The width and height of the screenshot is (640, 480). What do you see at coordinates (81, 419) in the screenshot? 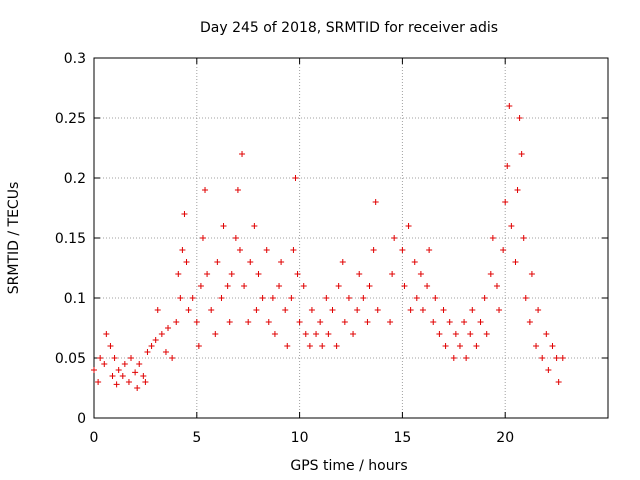
I see `y-tick-label: 0` at bounding box center [81, 419].